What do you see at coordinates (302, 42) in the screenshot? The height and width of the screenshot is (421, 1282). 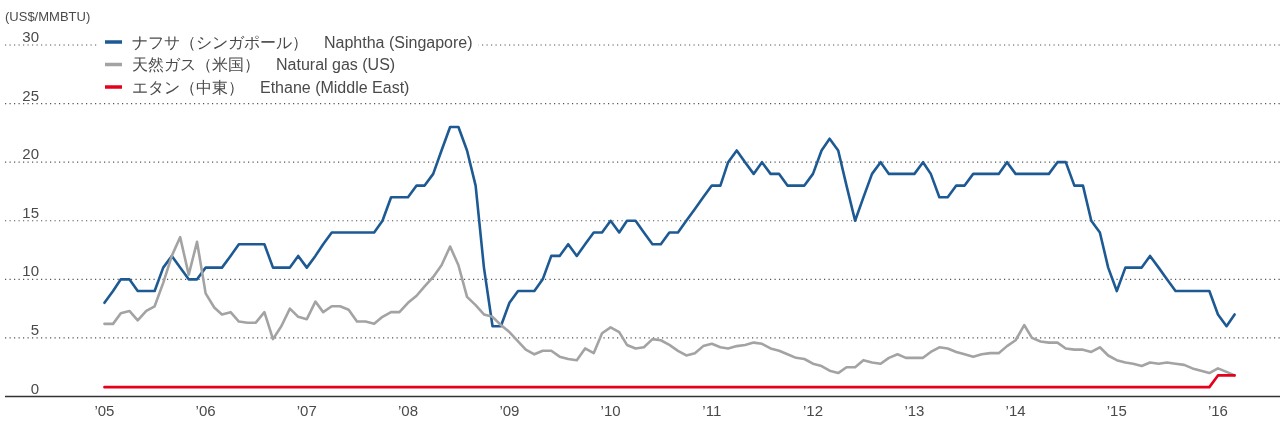 I see `legend-label: ナフサ（シンガポール） Naphtha (Singapore)` at bounding box center [302, 42].